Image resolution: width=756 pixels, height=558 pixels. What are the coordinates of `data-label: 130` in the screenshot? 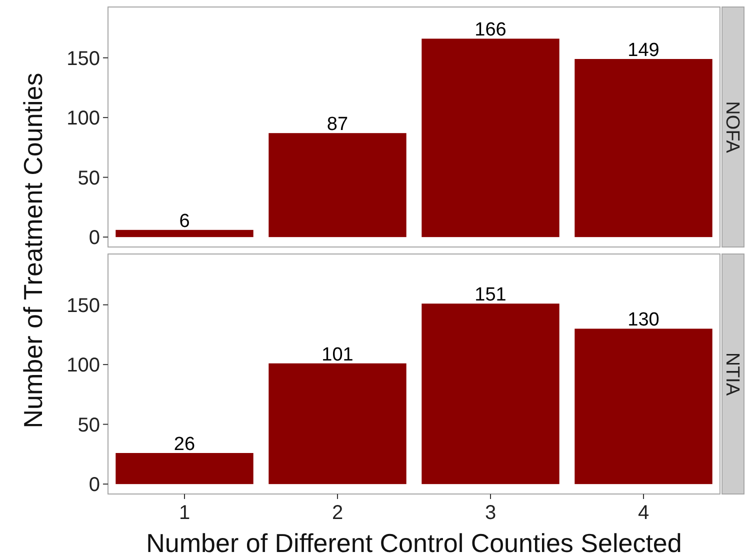 It's located at (644, 320).